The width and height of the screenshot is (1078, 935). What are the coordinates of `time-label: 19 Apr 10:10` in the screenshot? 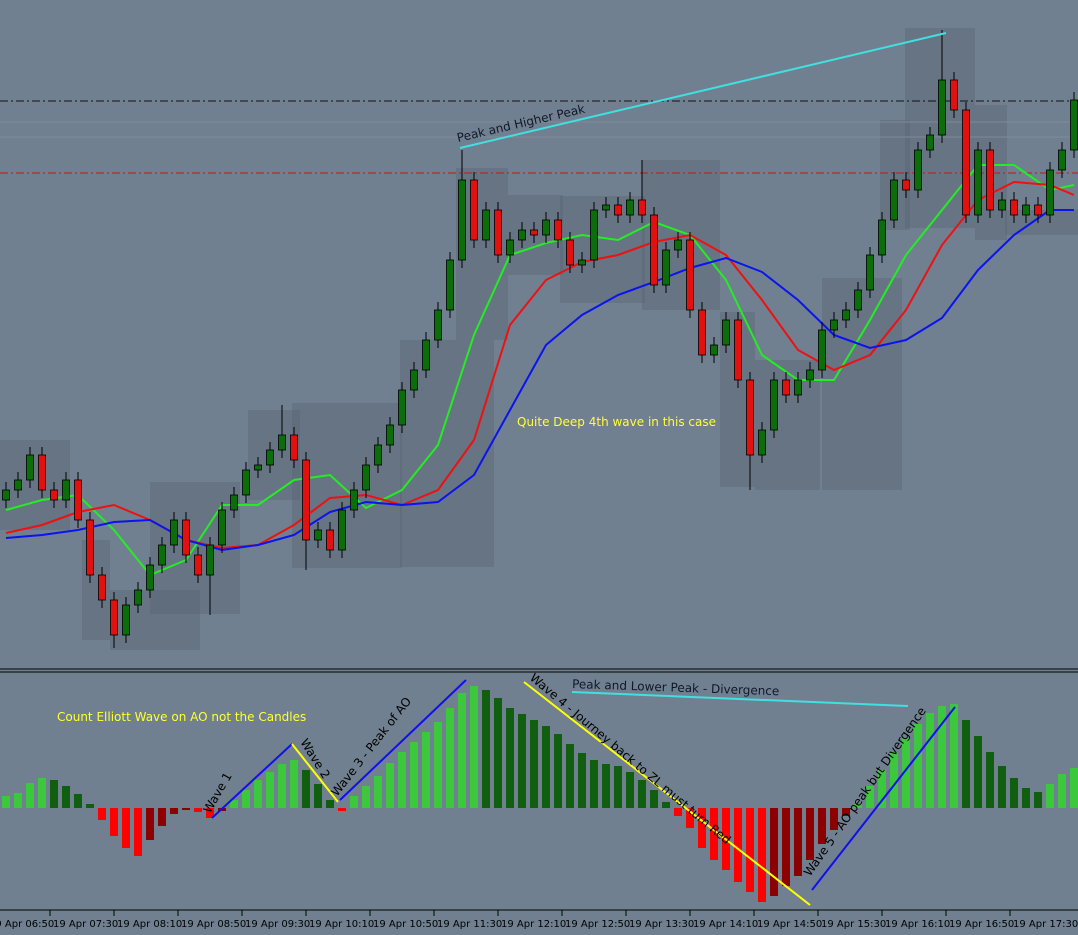 It's located at (341, 924).